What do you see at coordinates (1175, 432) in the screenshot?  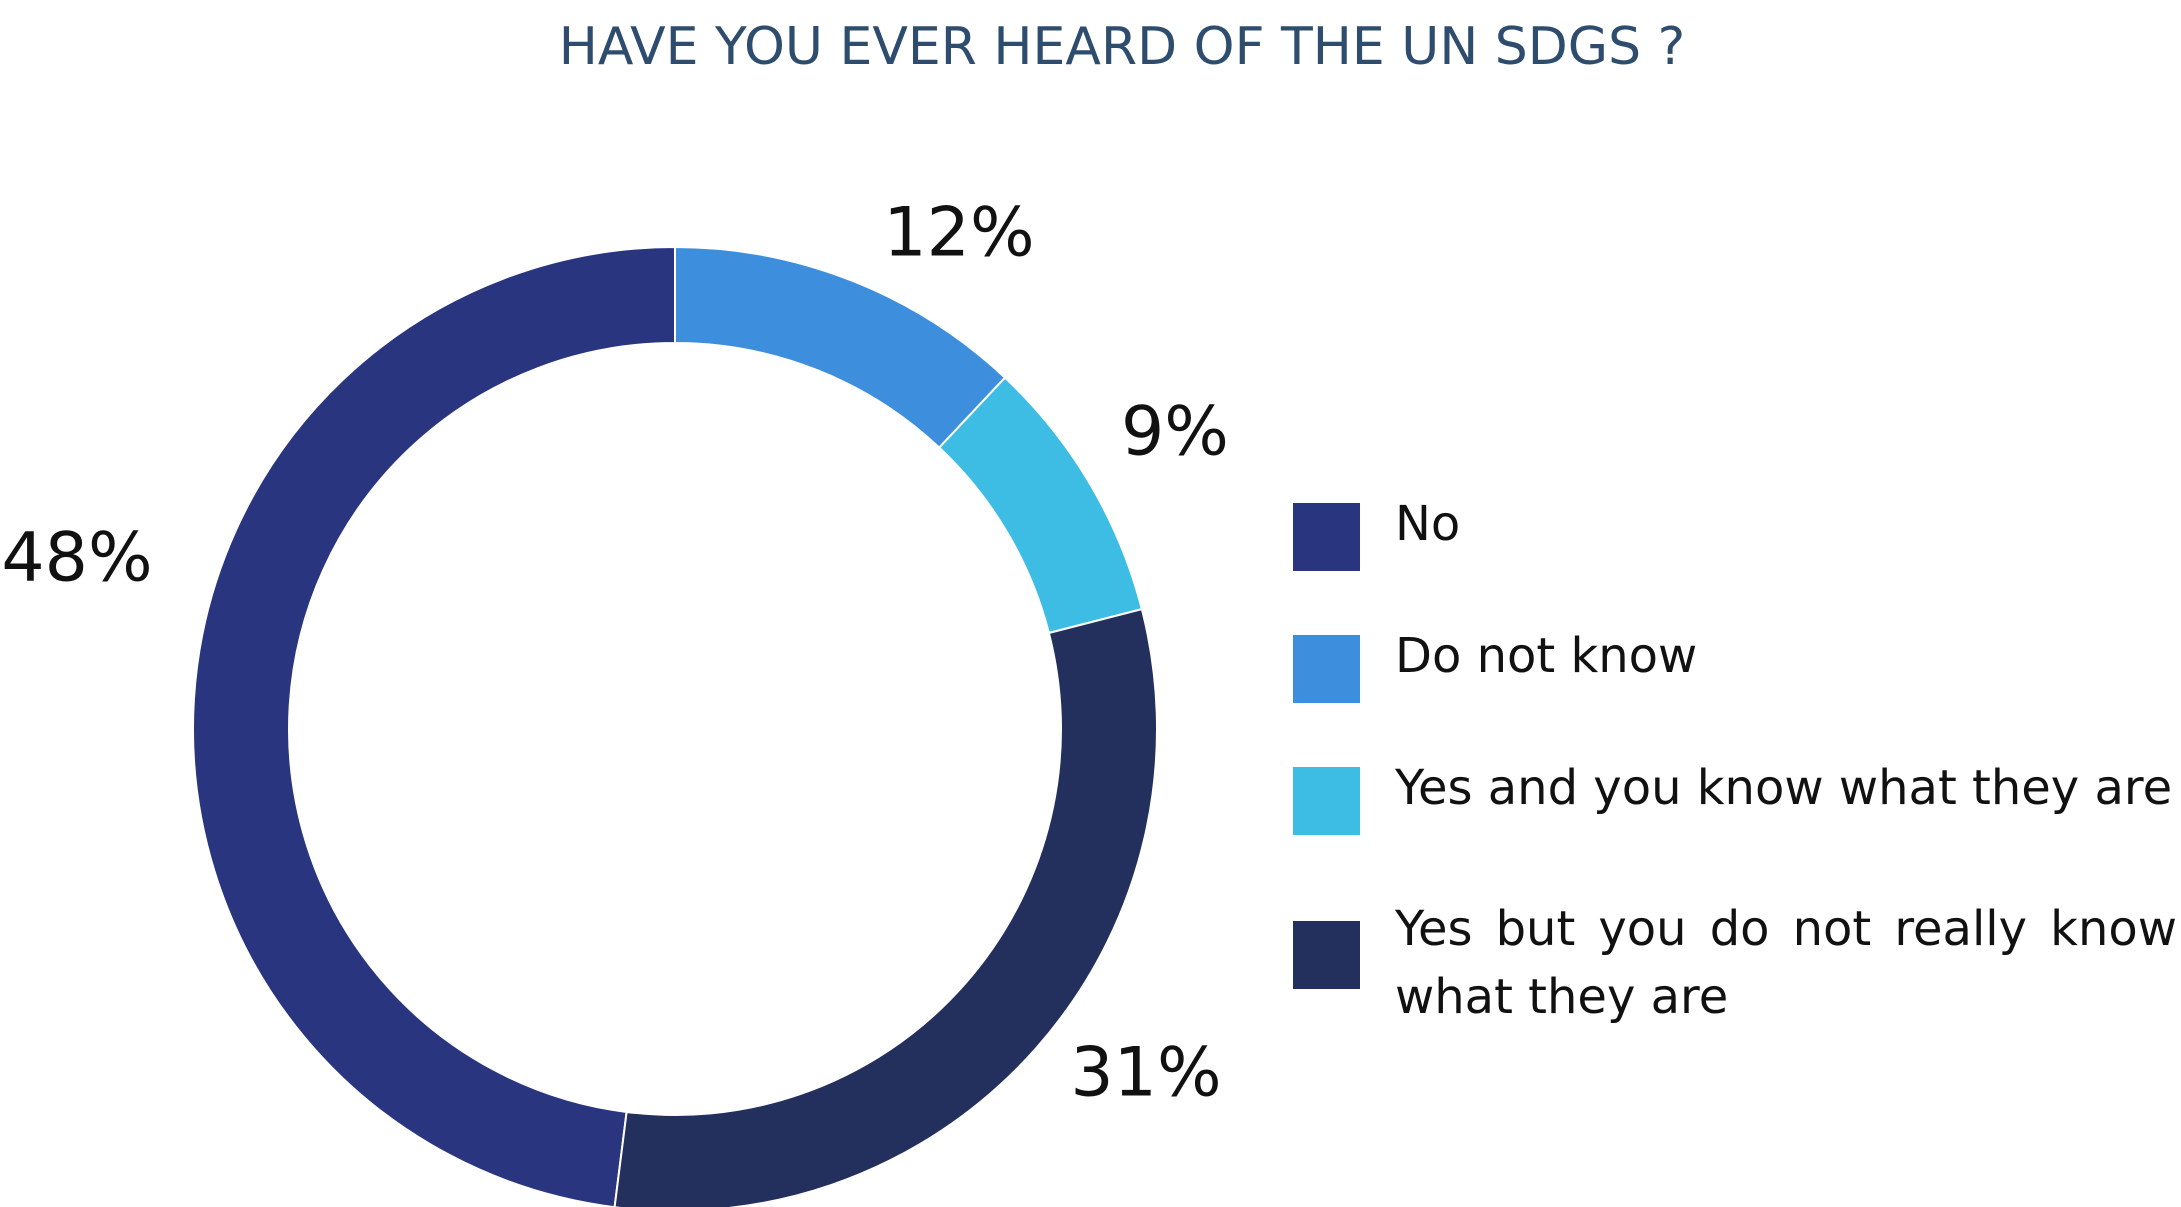 I see `value-label: 9%` at bounding box center [1175, 432].